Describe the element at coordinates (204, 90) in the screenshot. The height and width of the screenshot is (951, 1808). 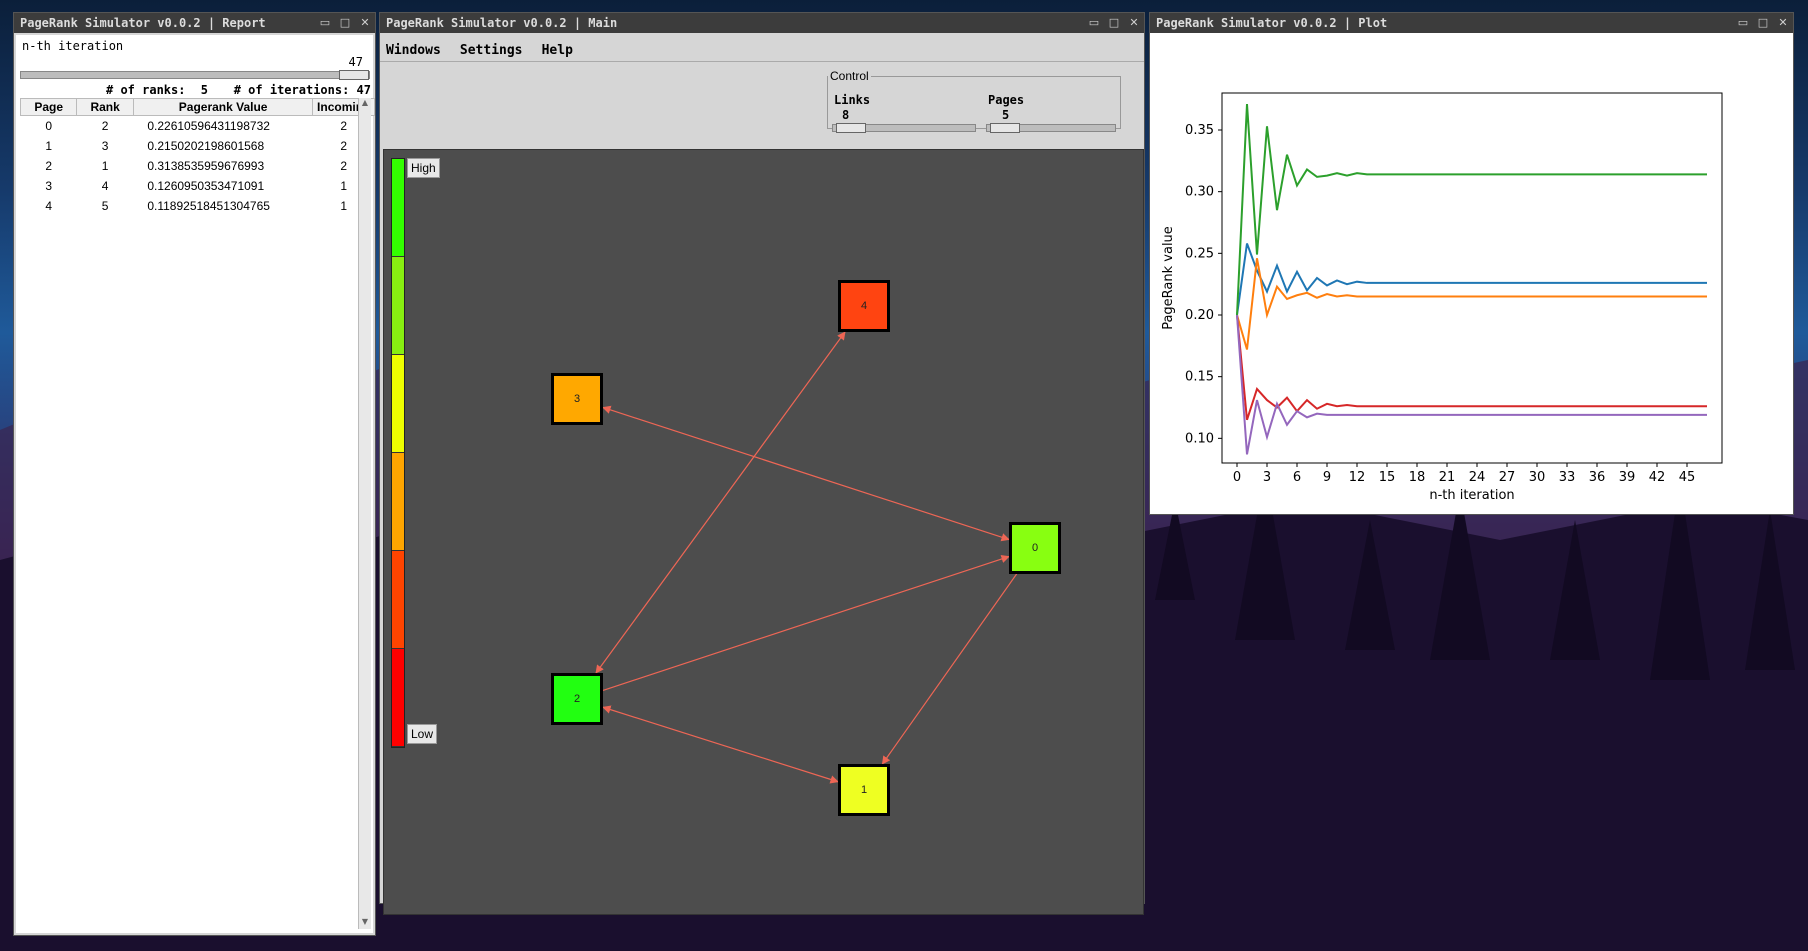
I see `ranks-value: 5` at that location.